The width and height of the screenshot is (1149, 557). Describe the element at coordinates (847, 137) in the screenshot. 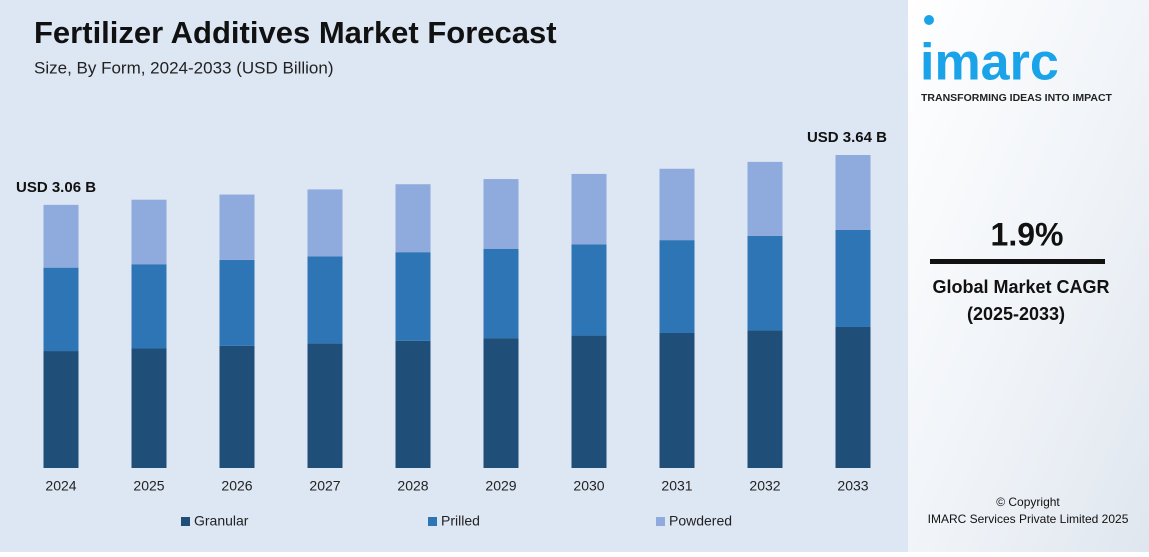

I see `annotation: USD 3.64 B` at that location.